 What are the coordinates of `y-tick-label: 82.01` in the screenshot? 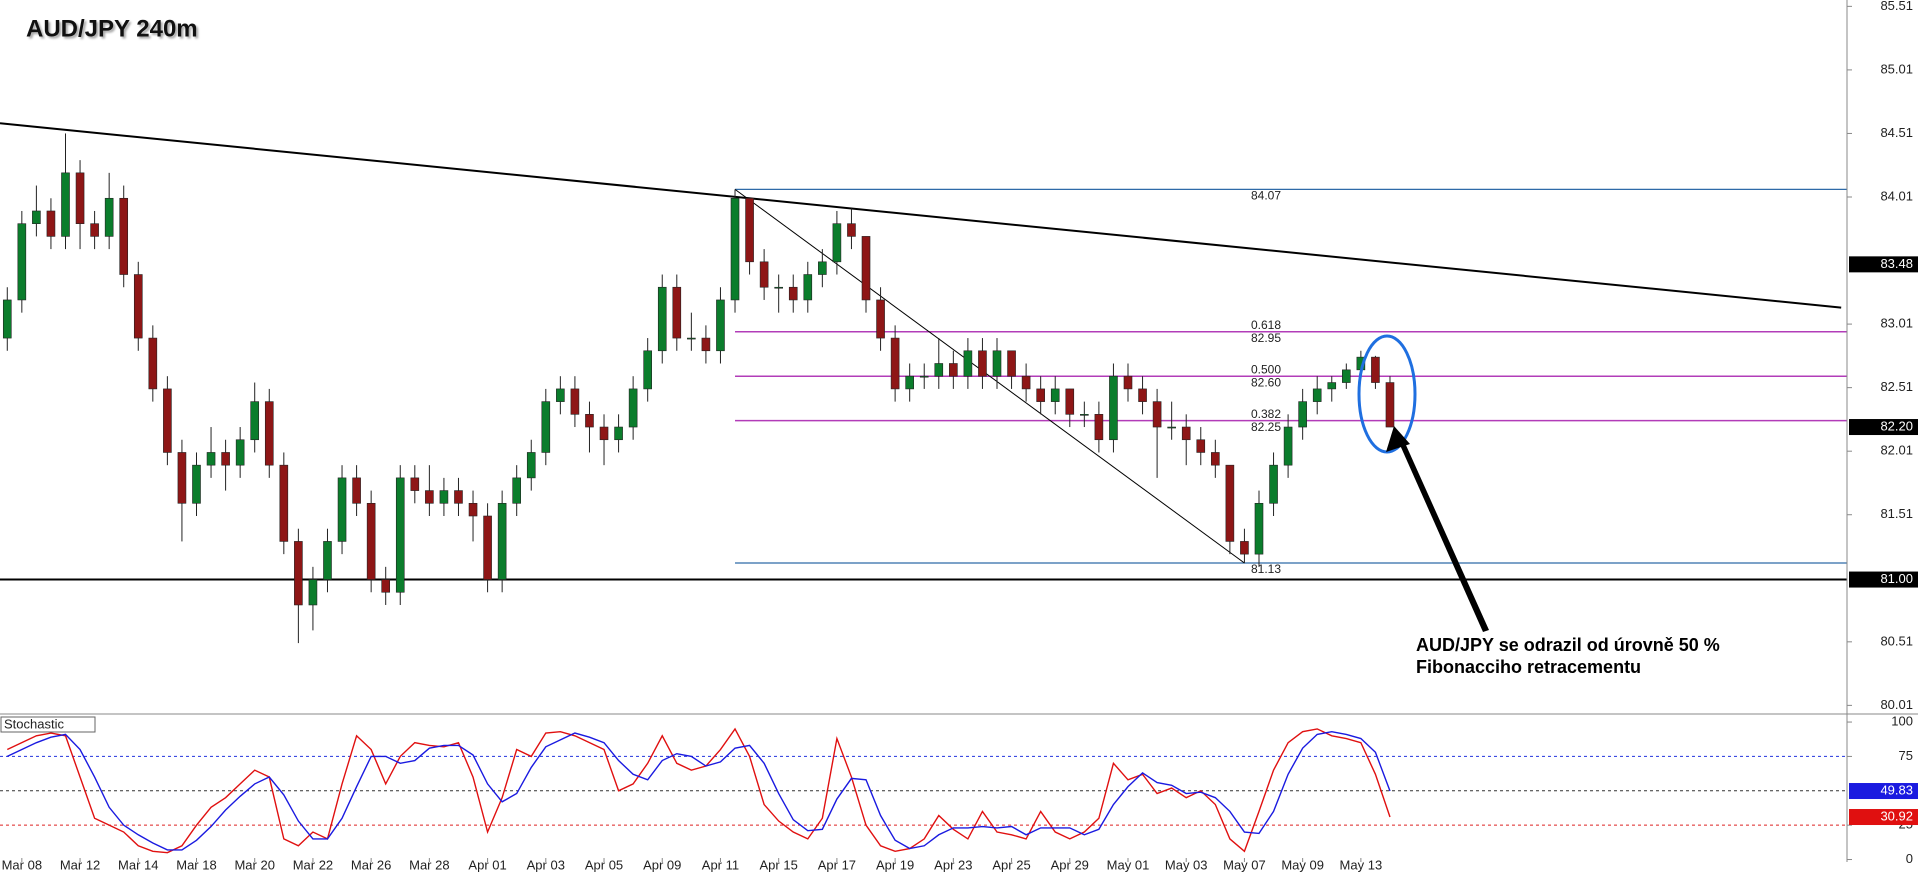 It's located at (1896, 450).